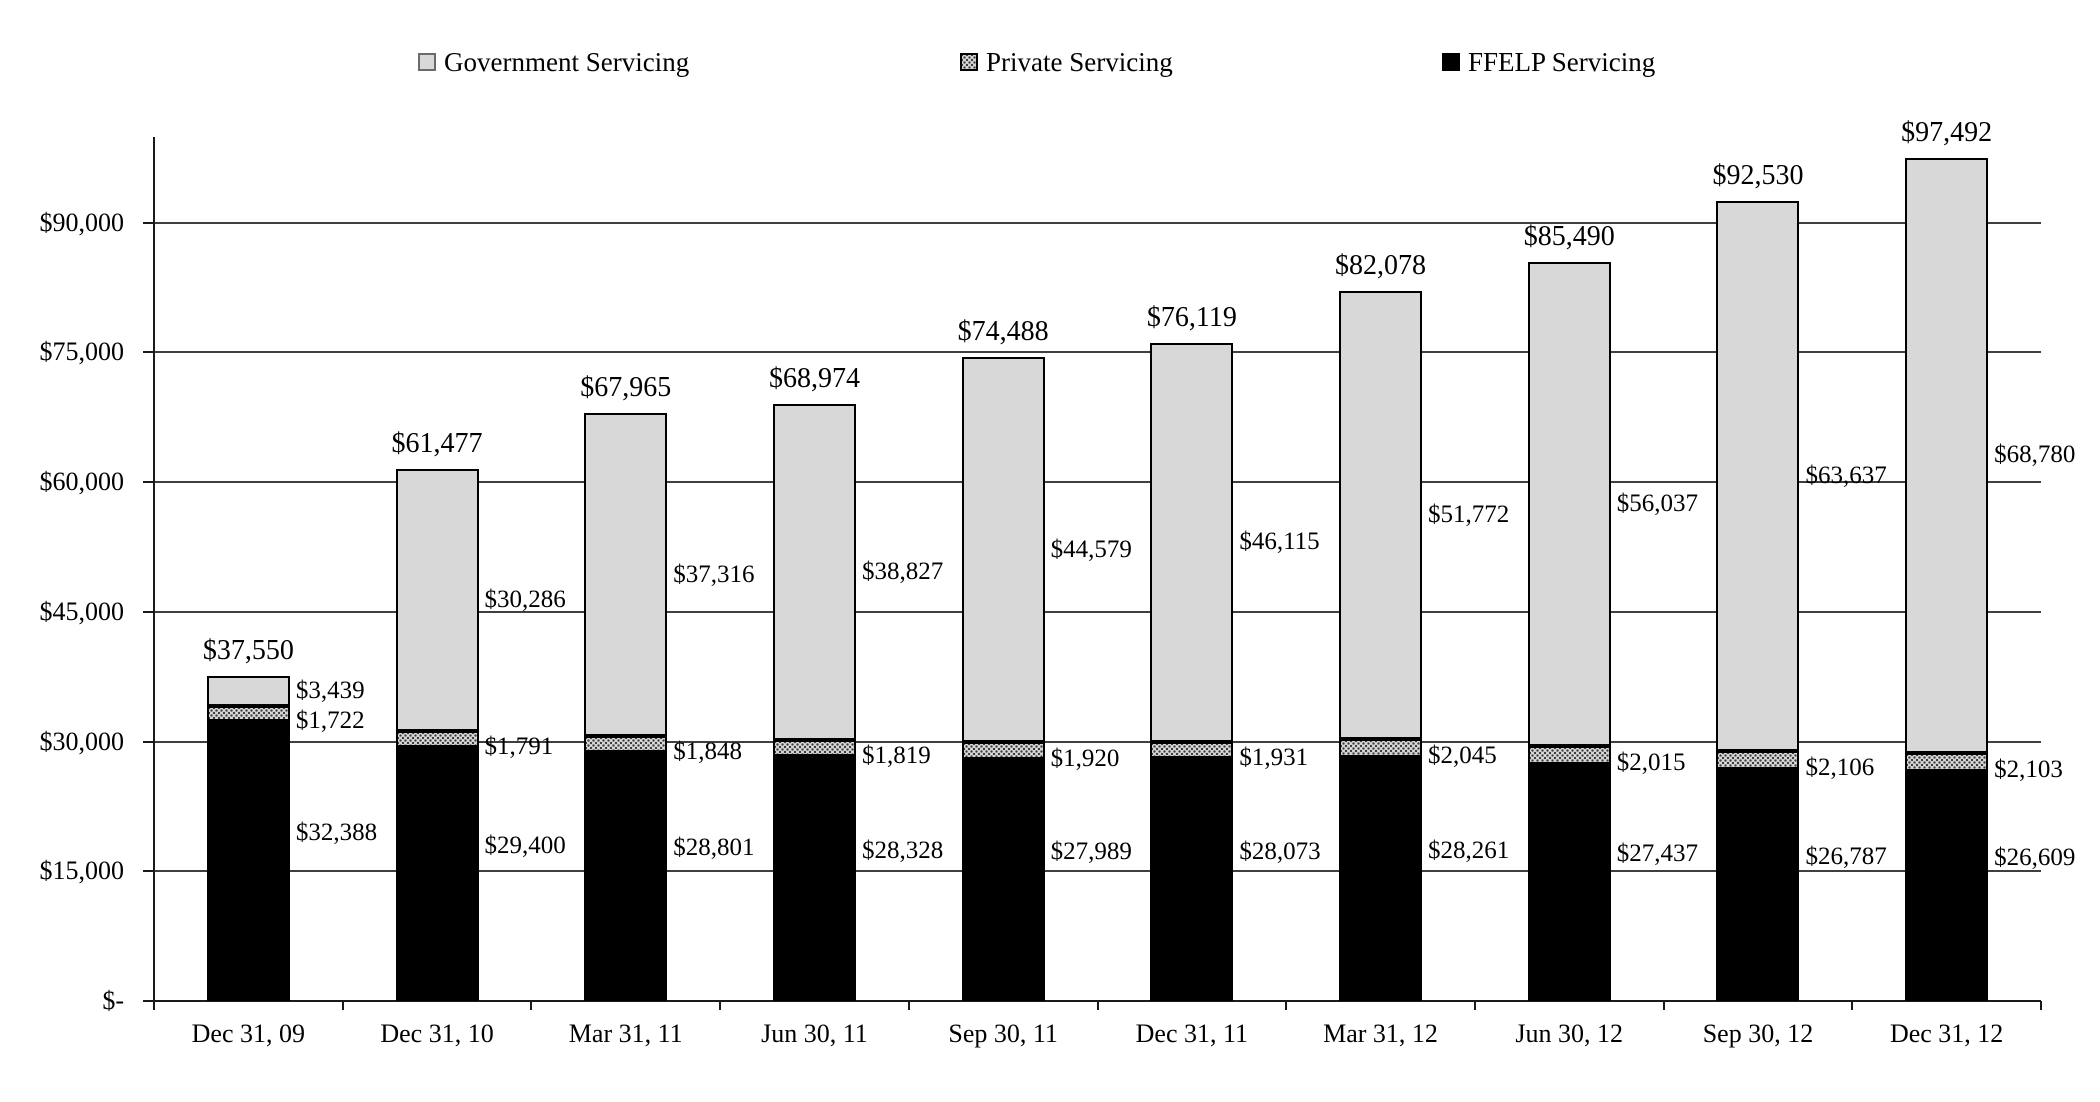 The width and height of the screenshot is (2100, 1102). What do you see at coordinates (519, 746) in the screenshot?
I see `segment-value-label-private: $1,791` at bounding box center [519, 746].